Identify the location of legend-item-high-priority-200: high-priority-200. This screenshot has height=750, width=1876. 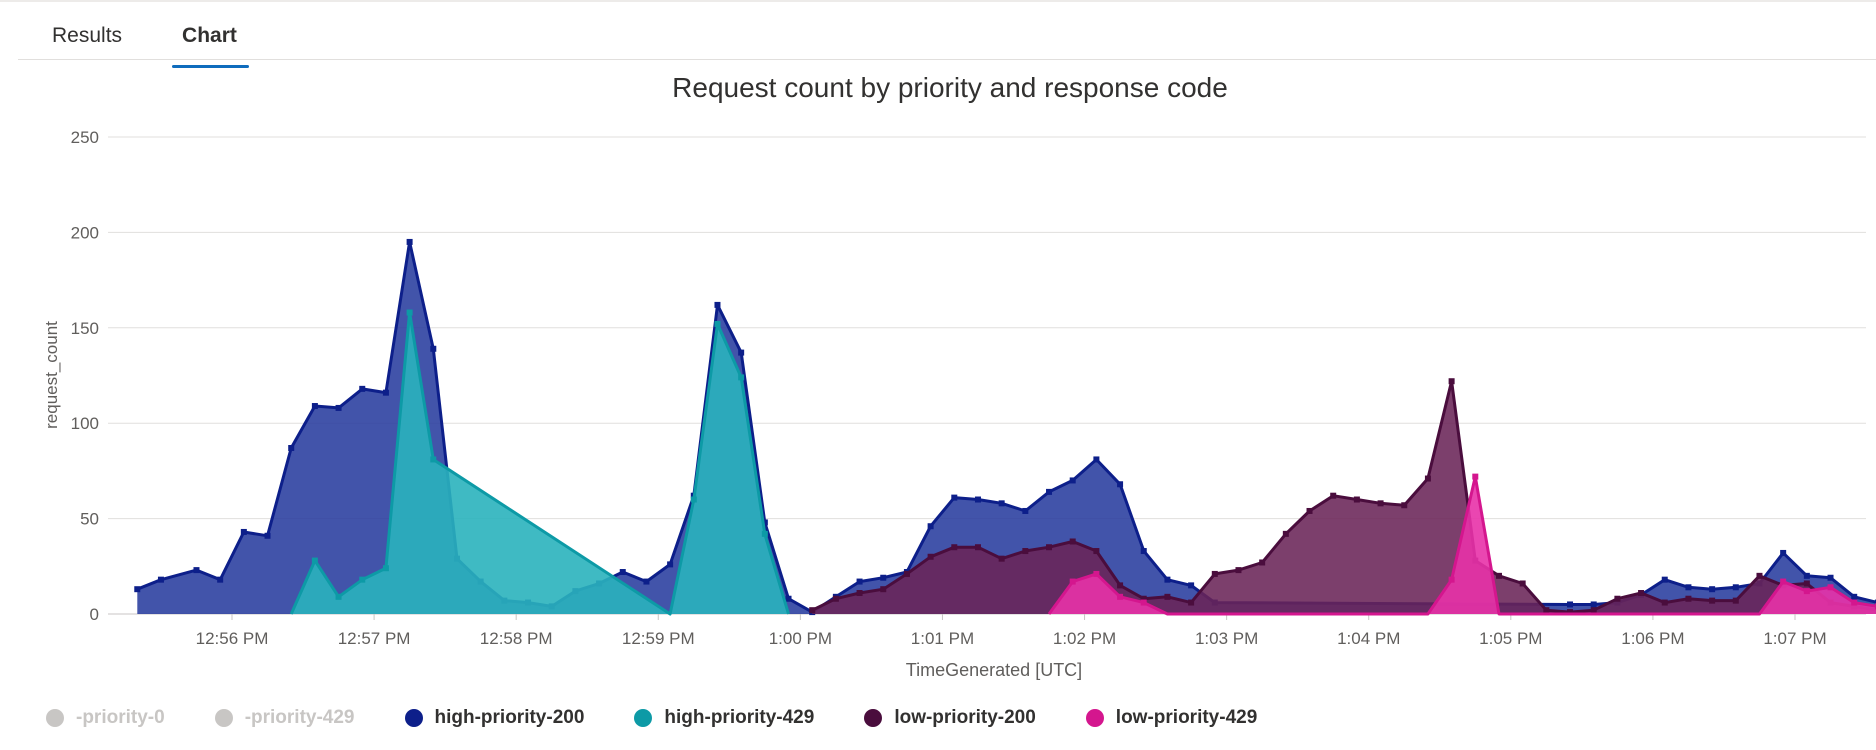
(494, 718).